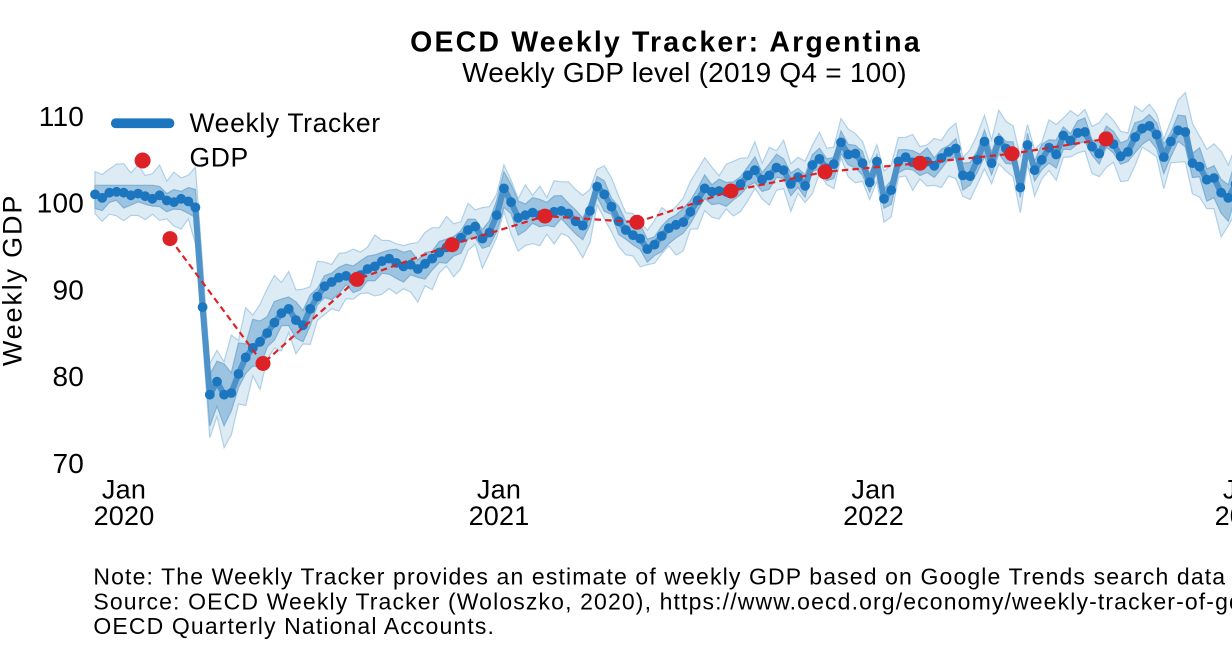 The width and height of the screenshot is (1232, 670). Describe the element at coordinates (684, 72) in the screenshot. I see `svg-text:Weekly GDP level (2019 Q4 = 10: Weekly GDP level (2019 Q4 = 100)` at that location.